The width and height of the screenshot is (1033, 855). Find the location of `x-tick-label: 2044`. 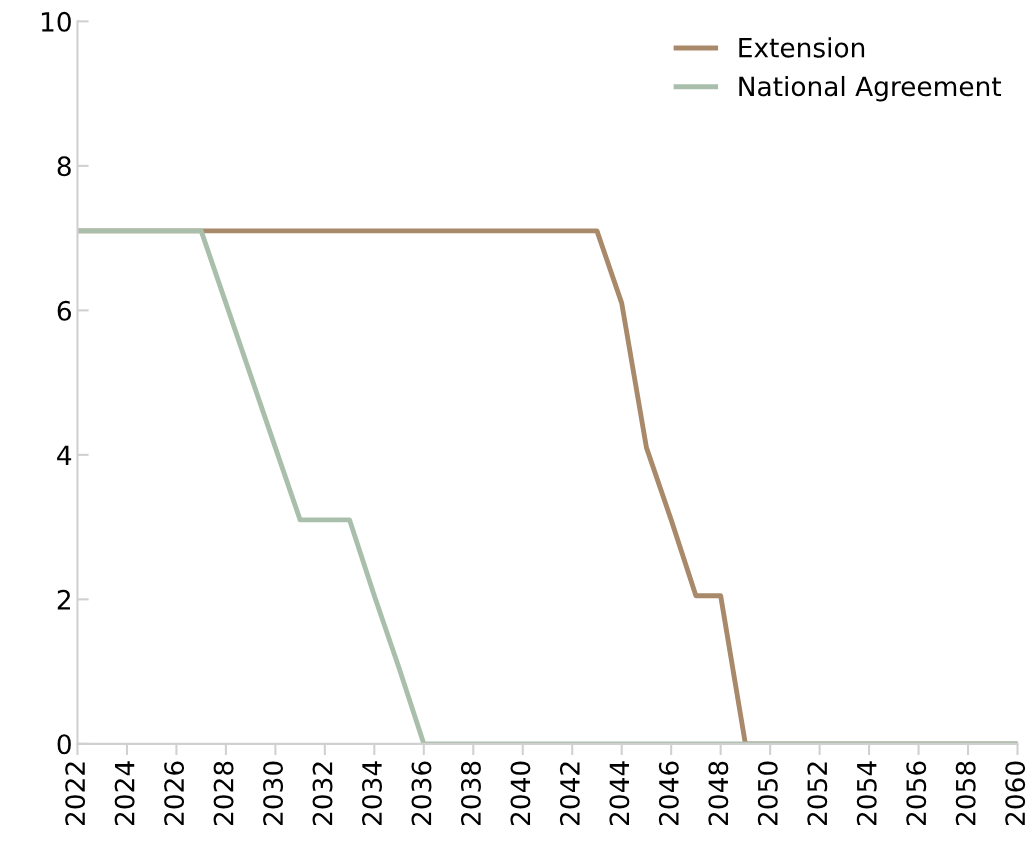

x-tick-label: 2044 is located at coordinates (619, 793).